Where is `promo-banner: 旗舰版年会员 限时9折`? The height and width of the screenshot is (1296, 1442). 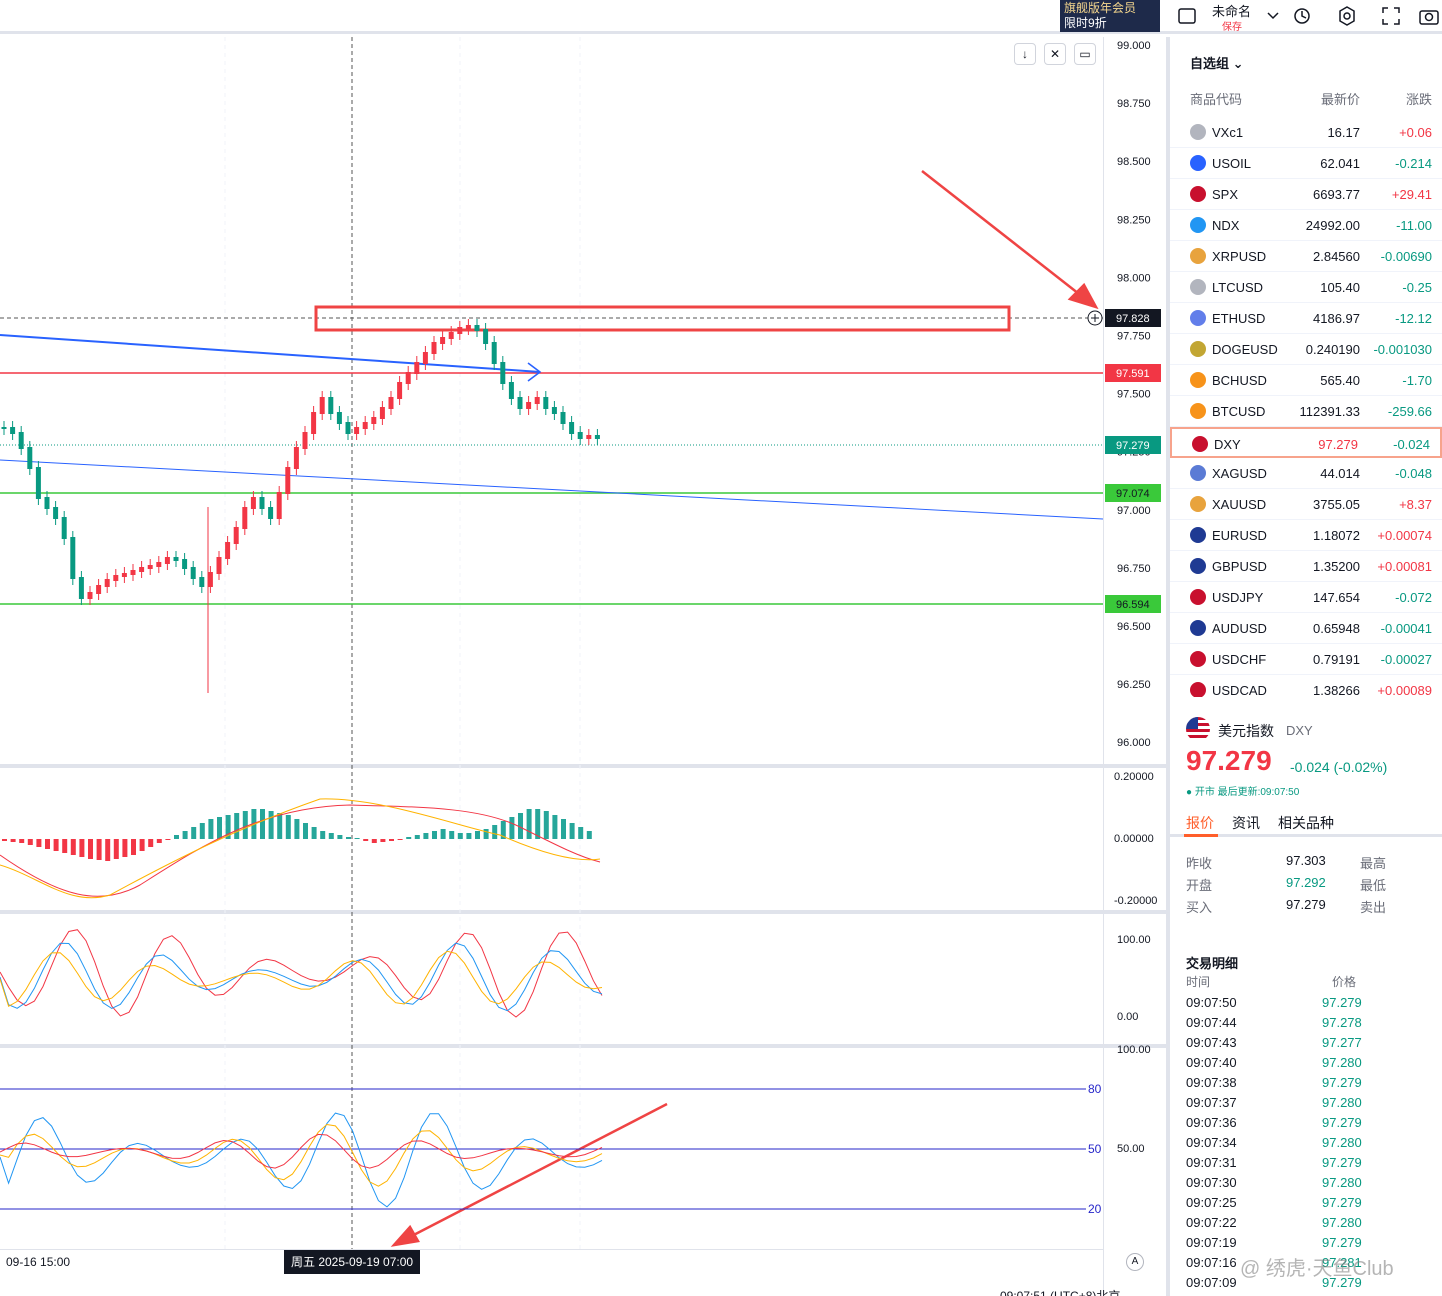
promo-banner: 旗舰版年会员 限时9折 is located at coordinates (1110, 16).